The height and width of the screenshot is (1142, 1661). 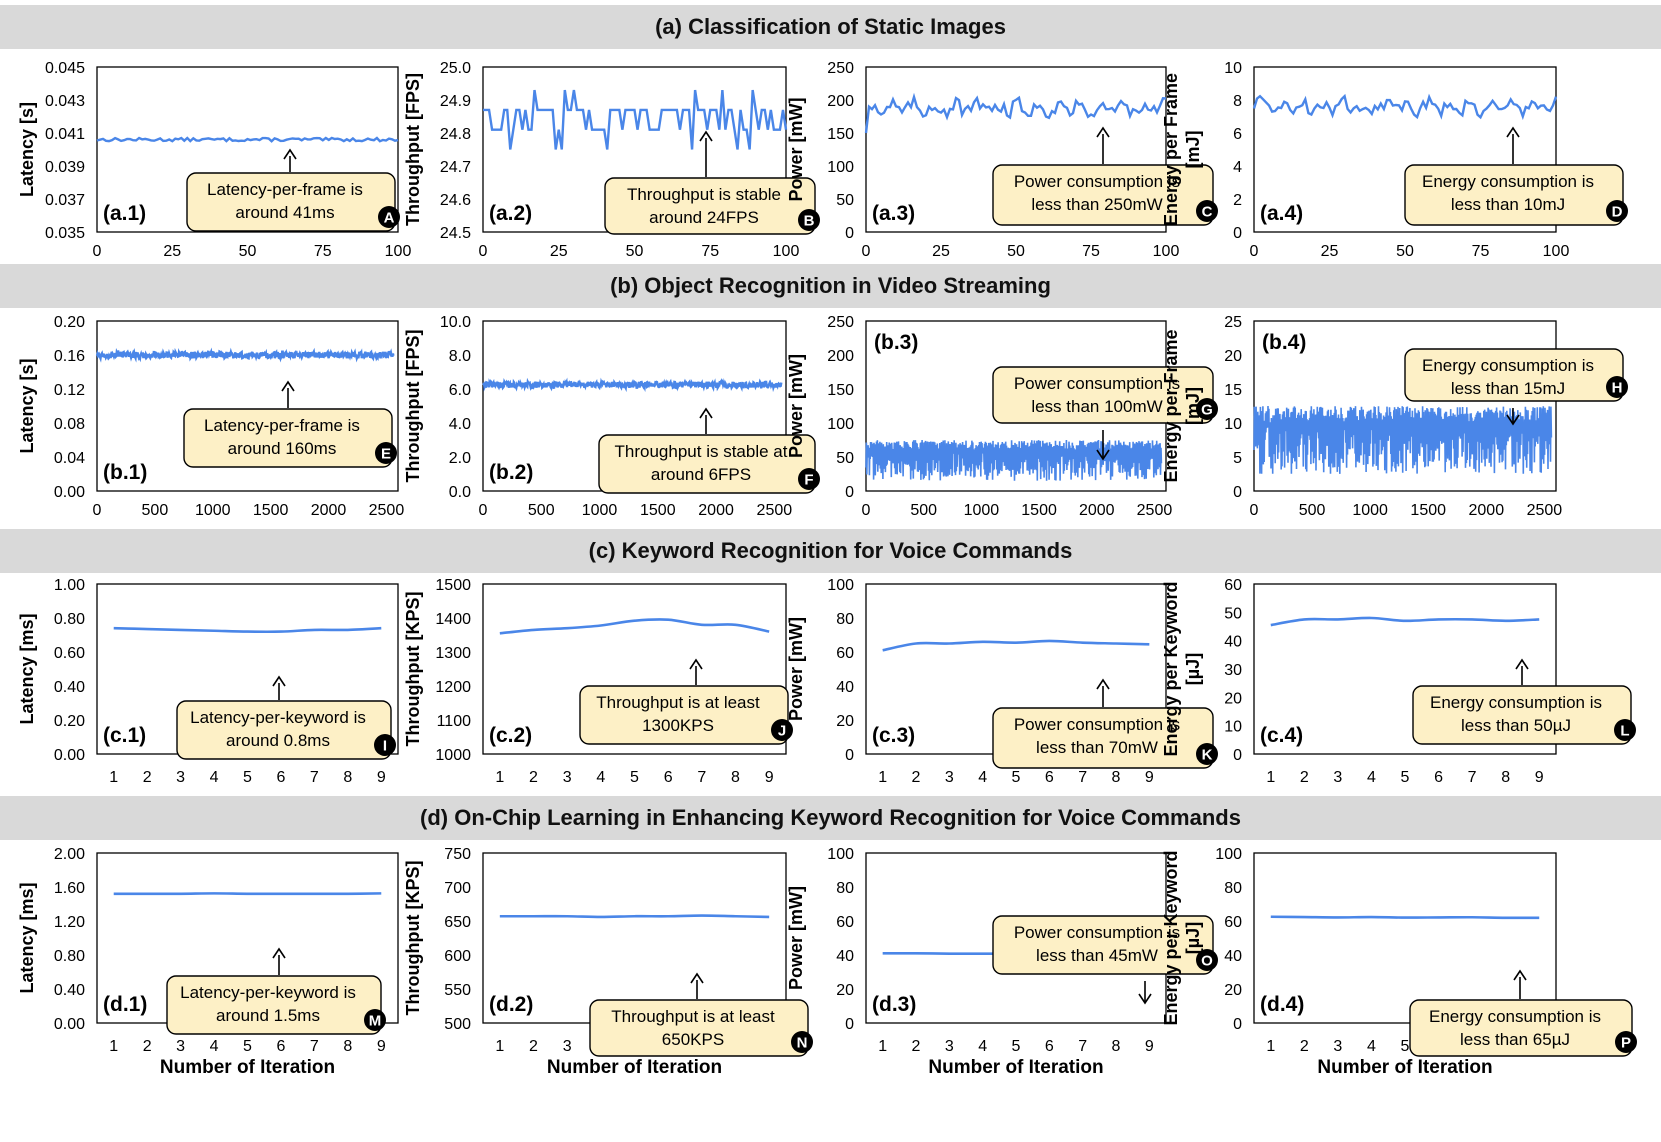 What do you see at coordinates (716, 510) in the screenshot?
I see `x-tick-label: 2000` at bounding box center [716, 510].